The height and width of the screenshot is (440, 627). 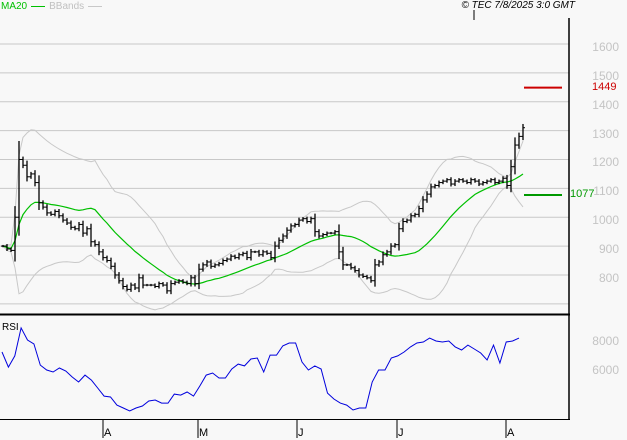 What do you see at coordinates (605, 370) in the screenshot?
I see `rsi-axis-label: 6000` at bounding box center [605, 370].